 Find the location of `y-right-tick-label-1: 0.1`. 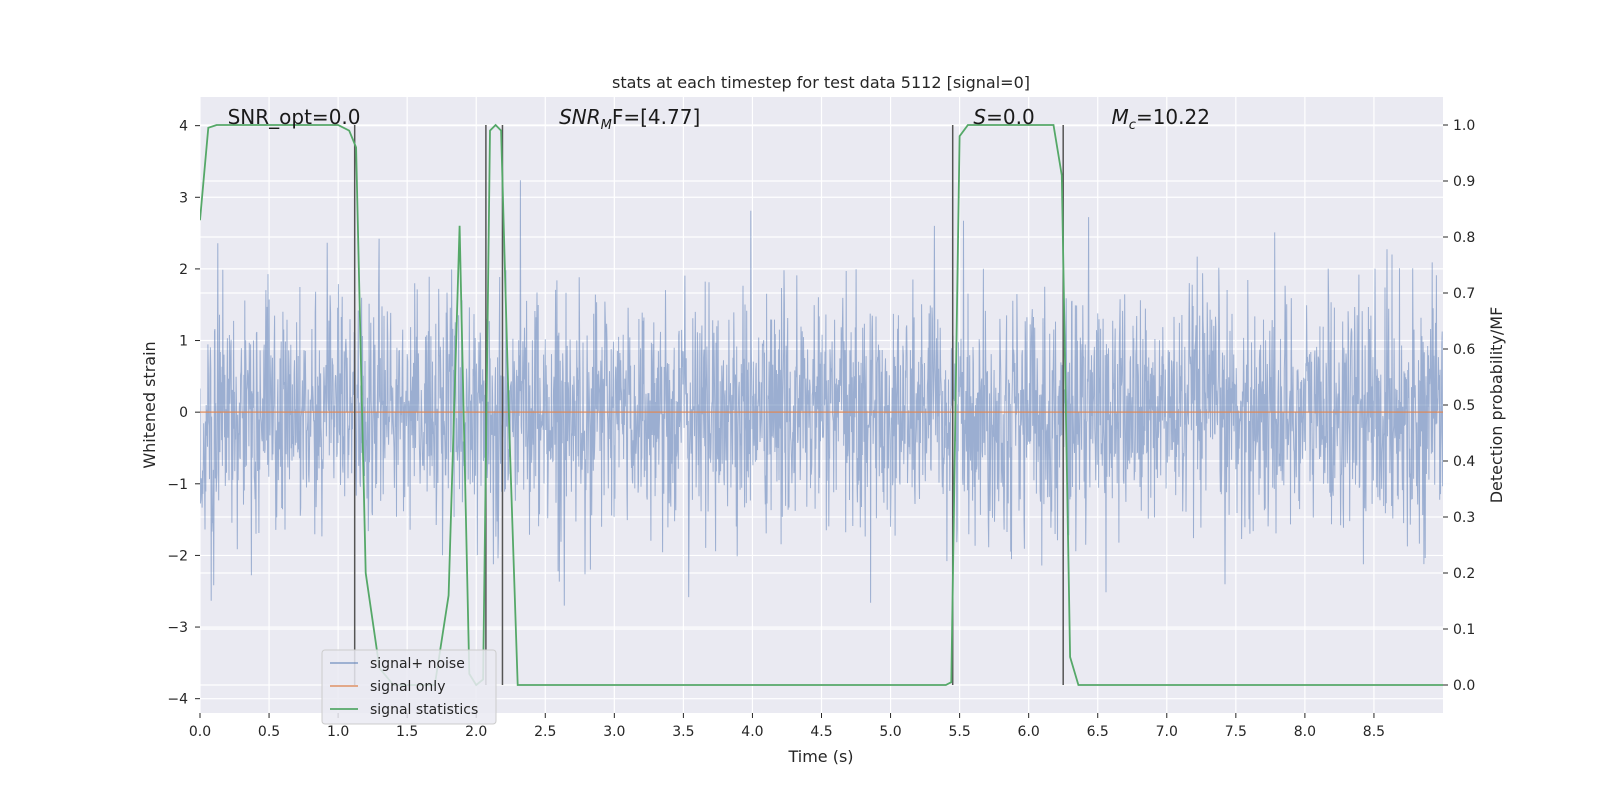

y-right-tick-label-1: 0.1 is located at coordinates (1464, 630).